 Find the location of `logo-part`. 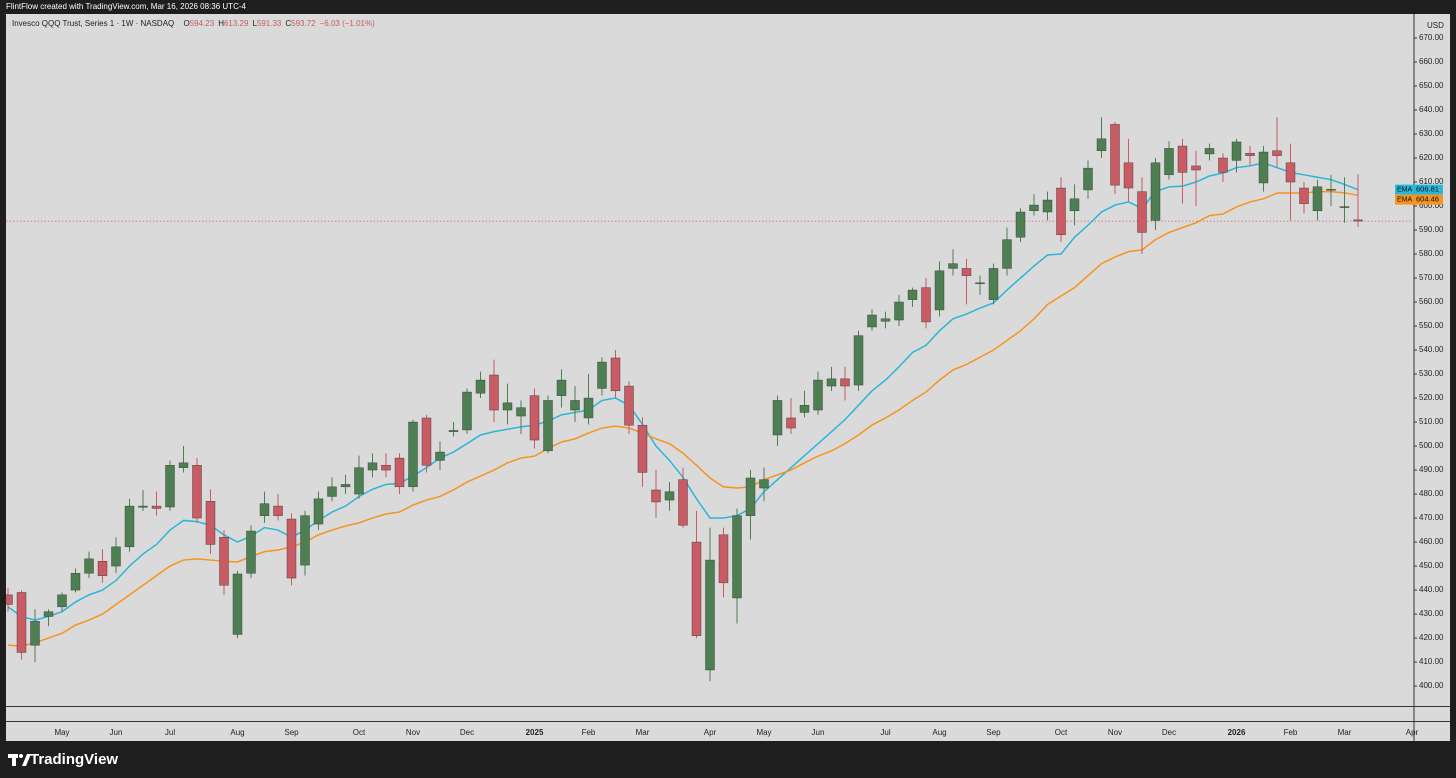

logo-part is located at coordinates (26, 760).